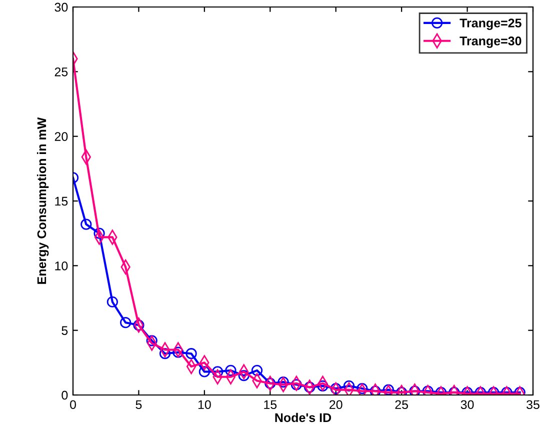 The width and height of the screenshot is (544, 435). I want to click on x-tick-label: 10, so click(204, 405).